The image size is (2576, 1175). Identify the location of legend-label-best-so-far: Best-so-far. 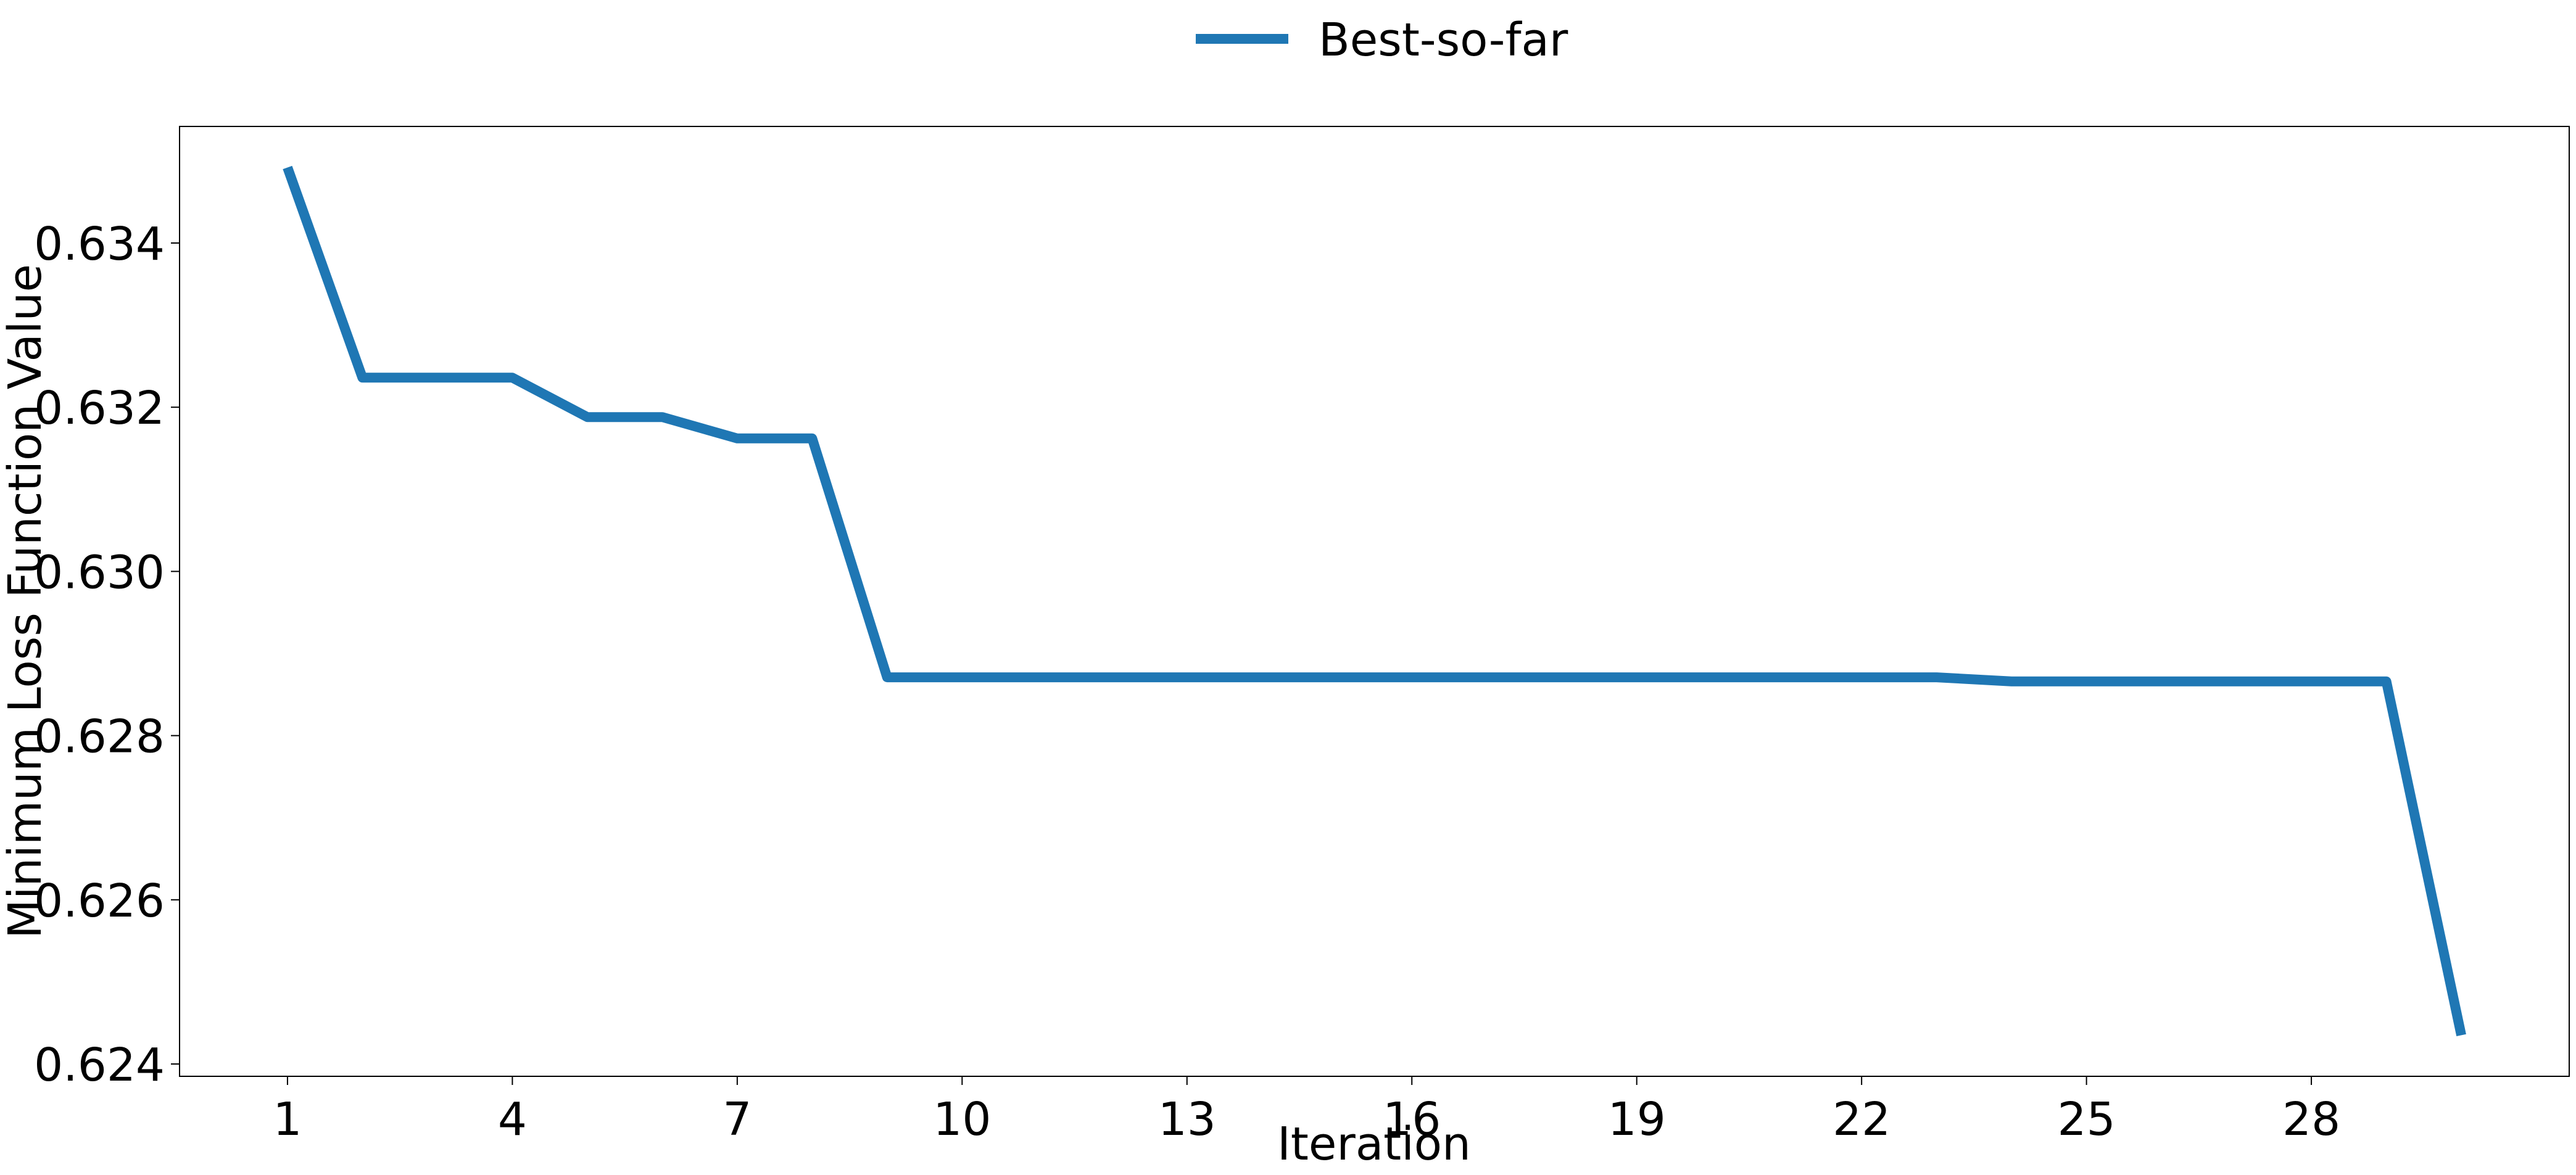
(1443, 40).